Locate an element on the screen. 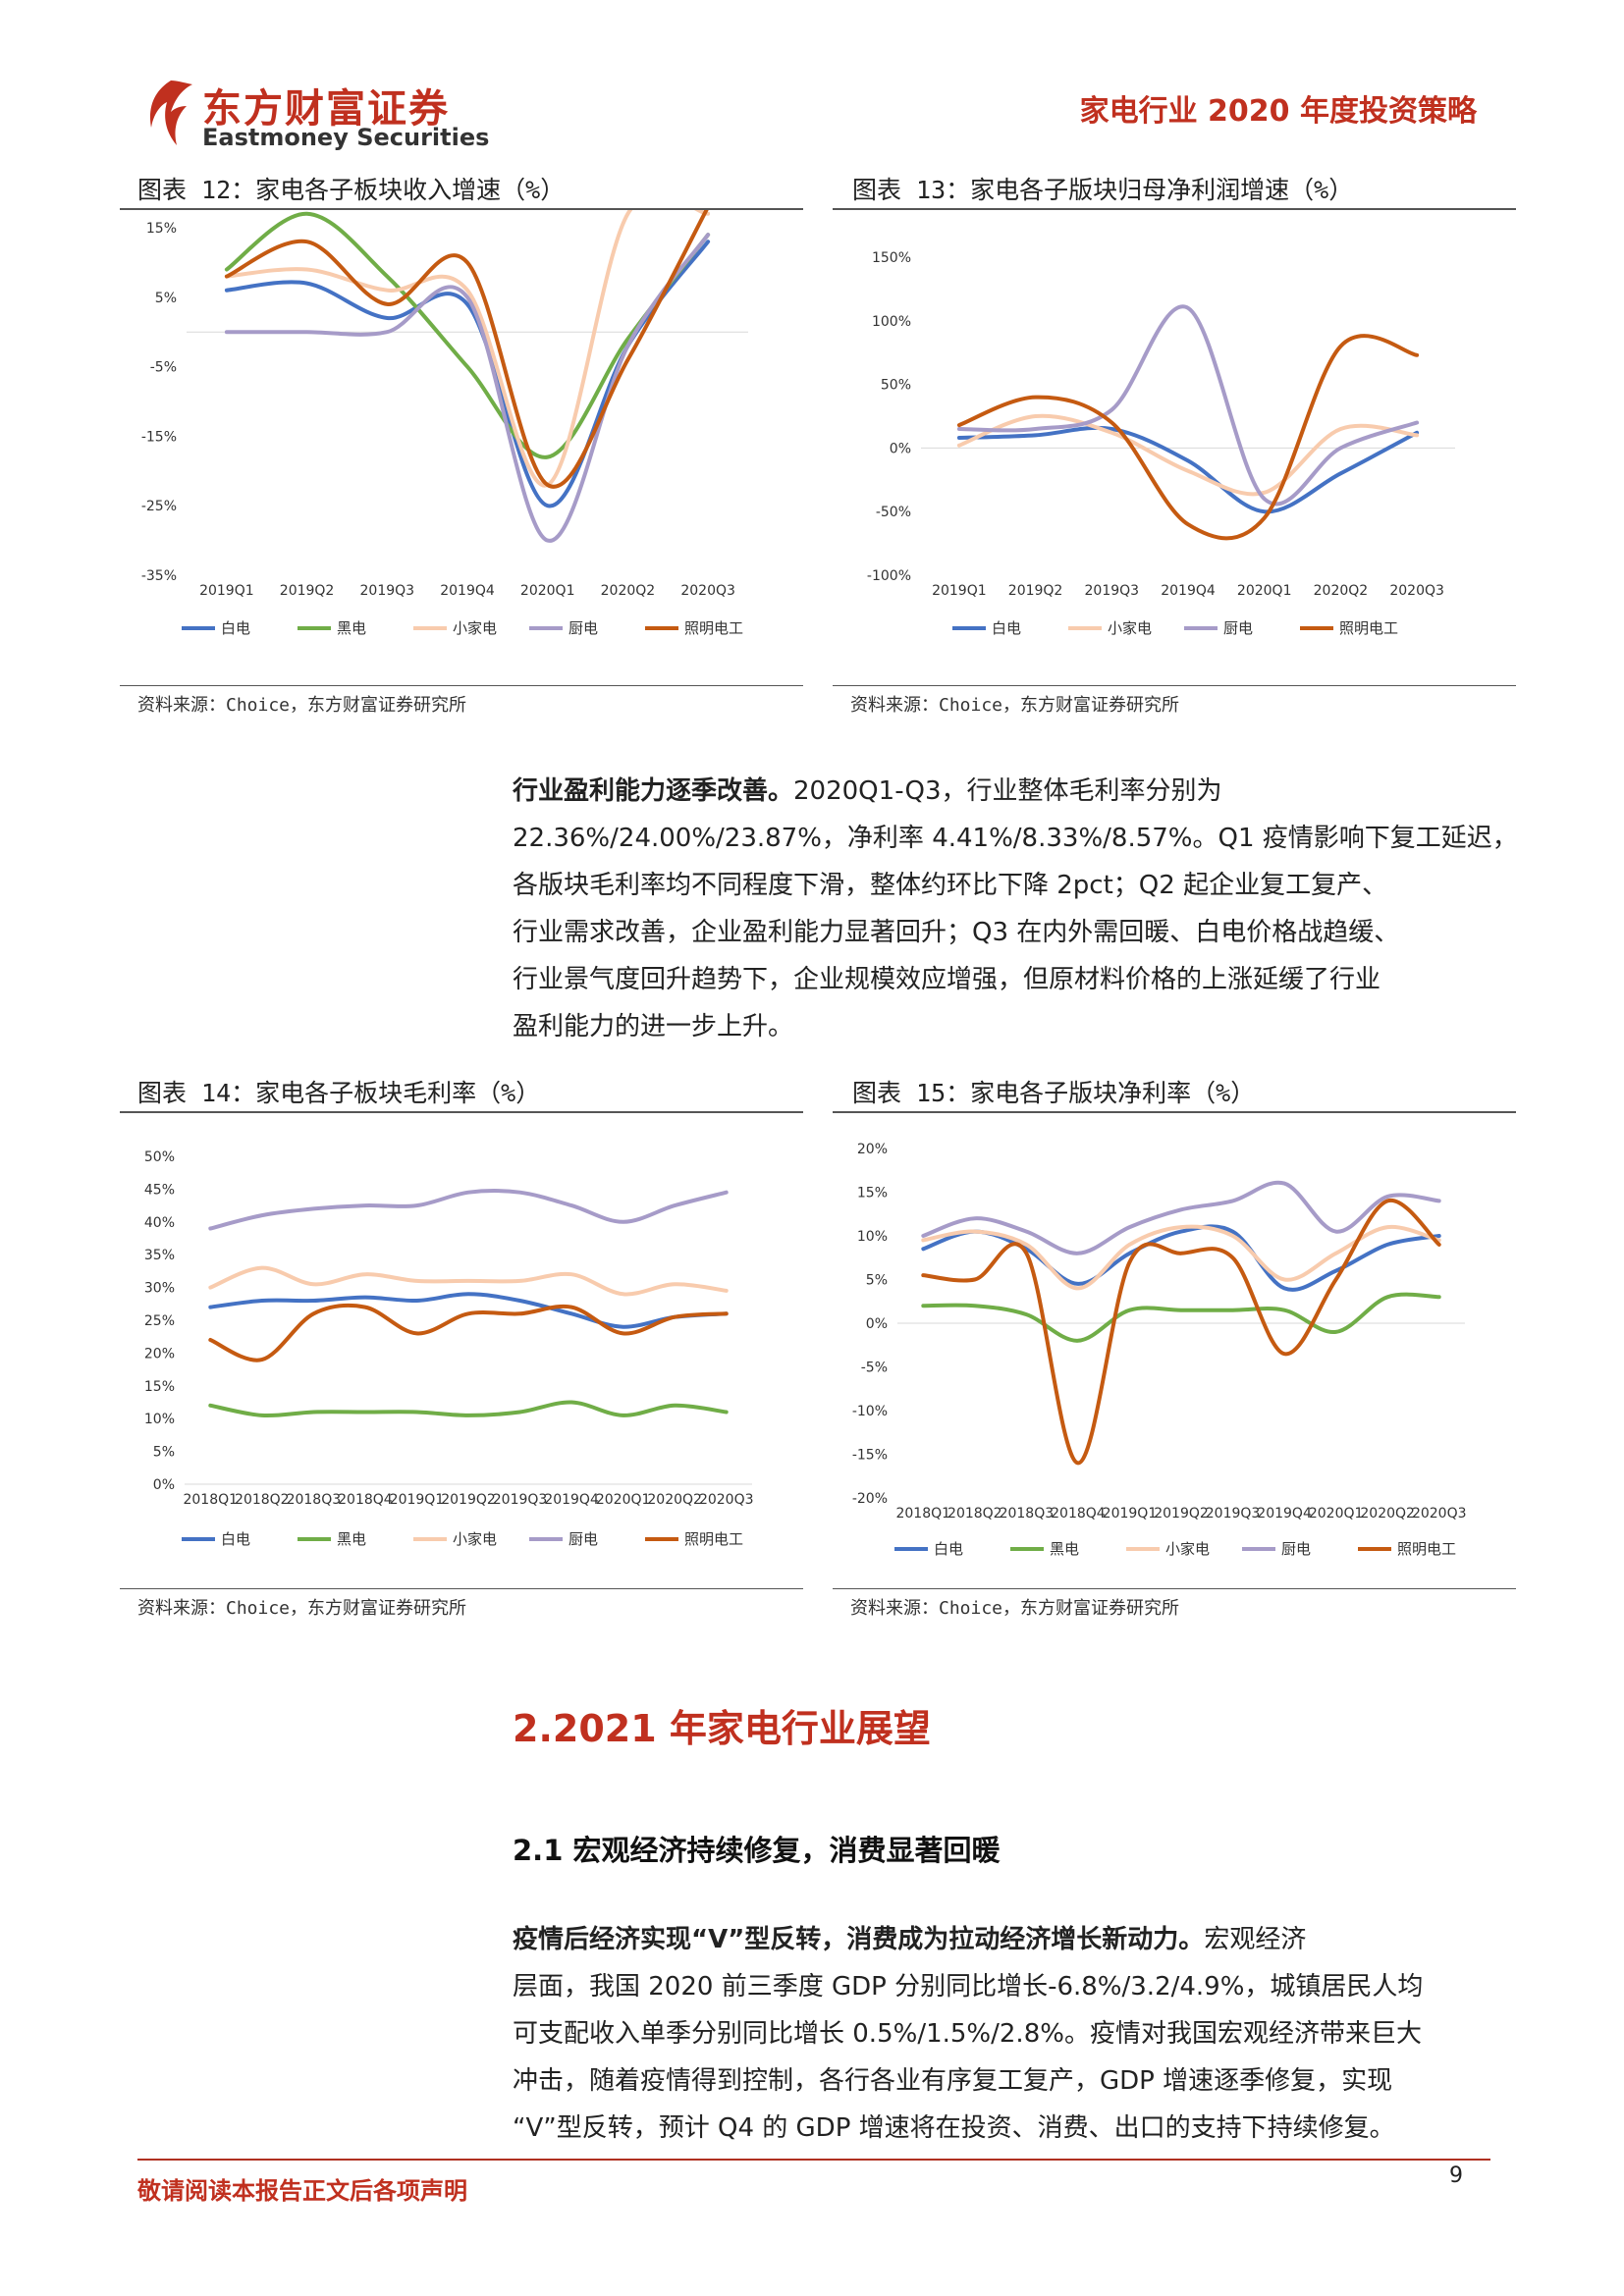  figure-15-bottom-rule is located at coordinates (1174, 1589).